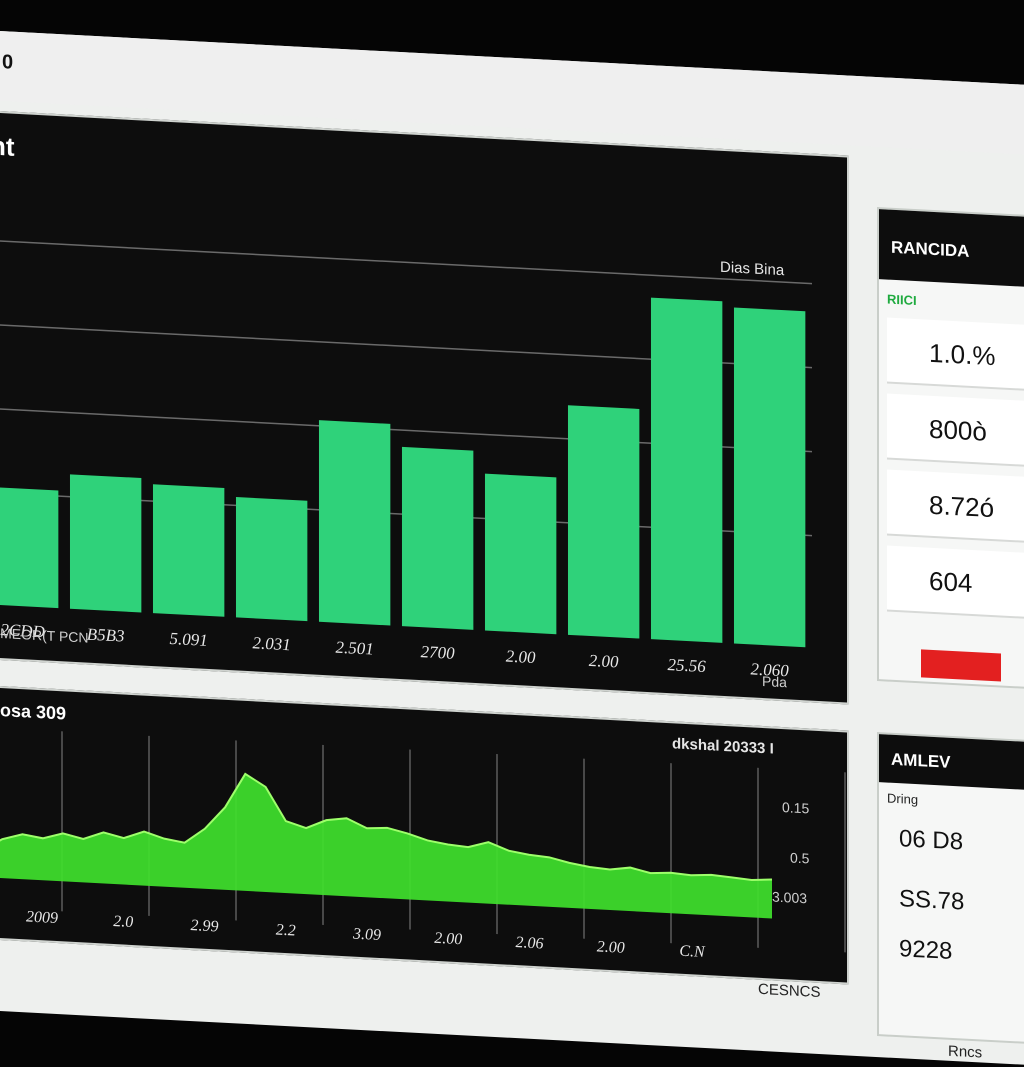 The image size is (1024, 1067). I want to click on summary-value-3: 9228, so click(926, 950).